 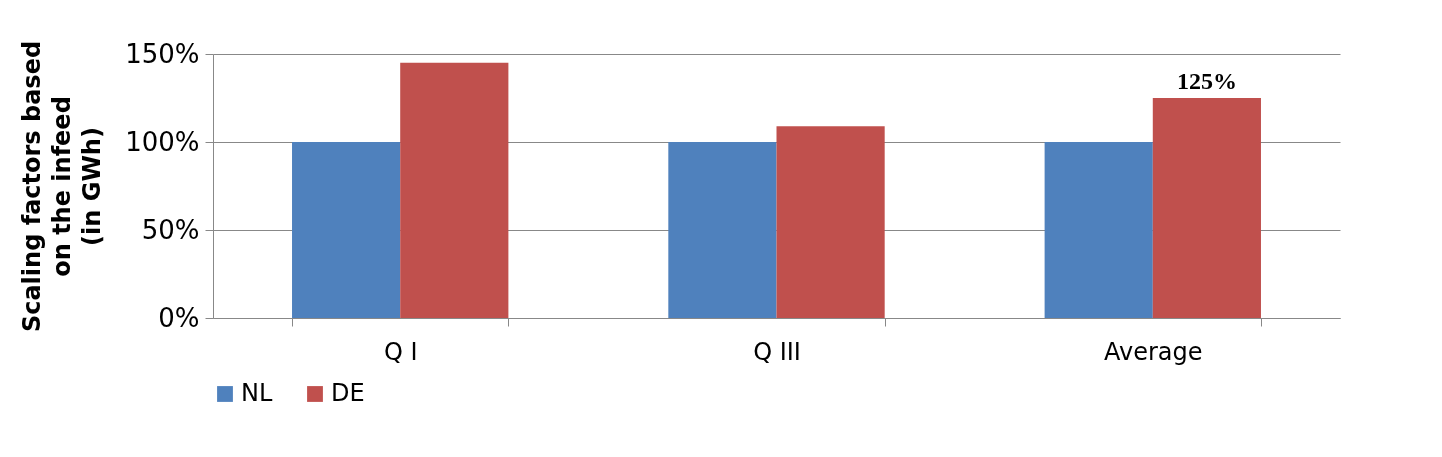 What do you see at coordinates (162, 141) in the screenshot?
I see `y-tick-label: 100%` at bounding box center [162, 141].